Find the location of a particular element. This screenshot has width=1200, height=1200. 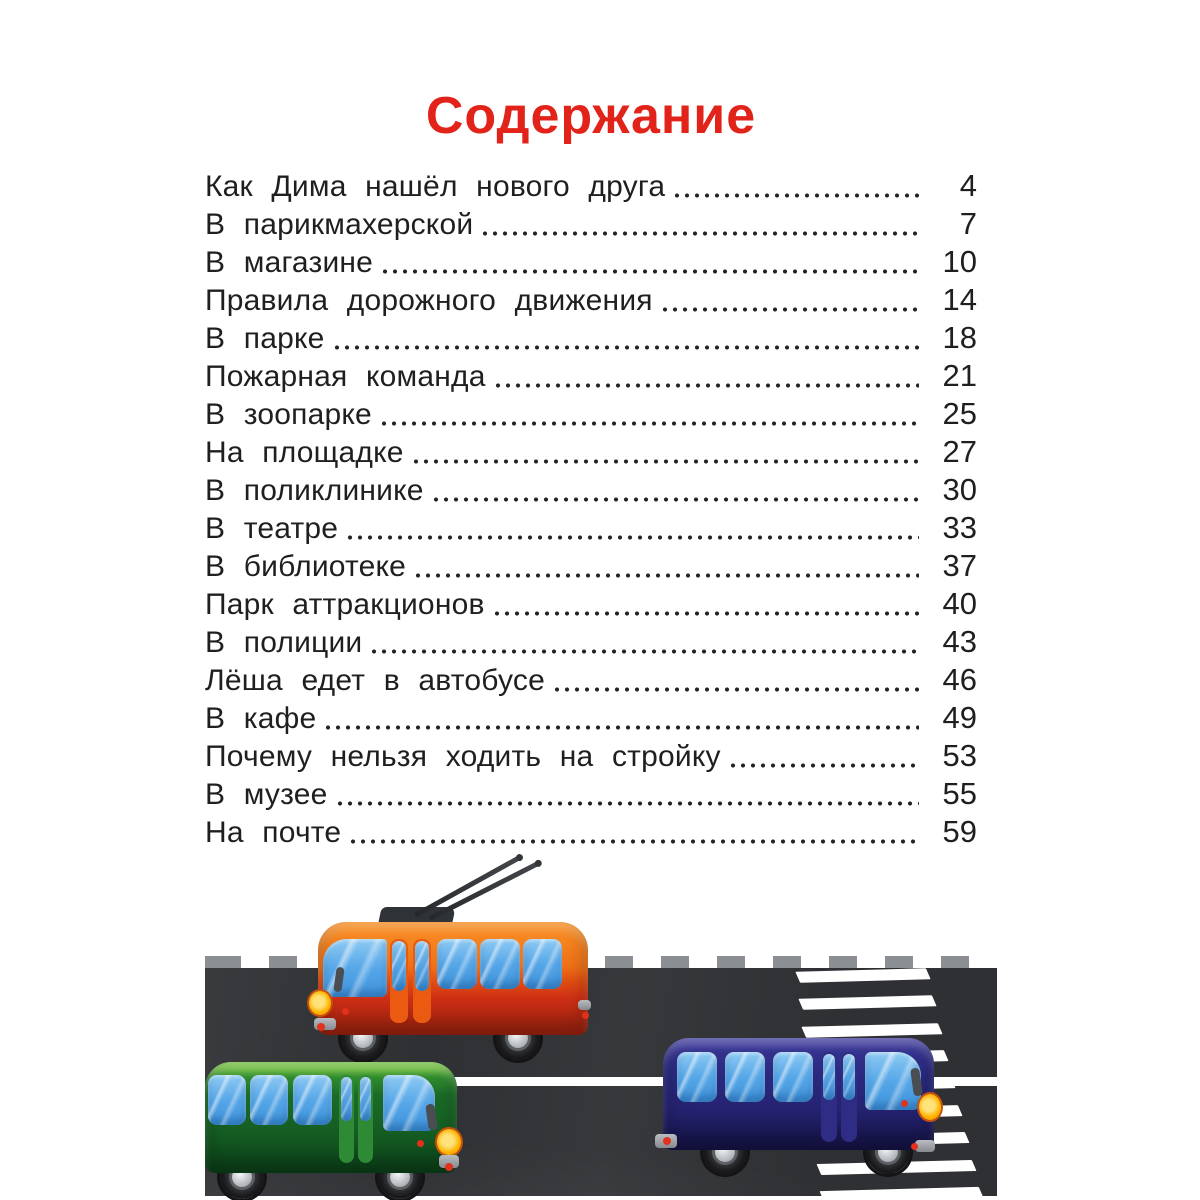

toc-item-label: В магазине is located at coordinates (289, 262).